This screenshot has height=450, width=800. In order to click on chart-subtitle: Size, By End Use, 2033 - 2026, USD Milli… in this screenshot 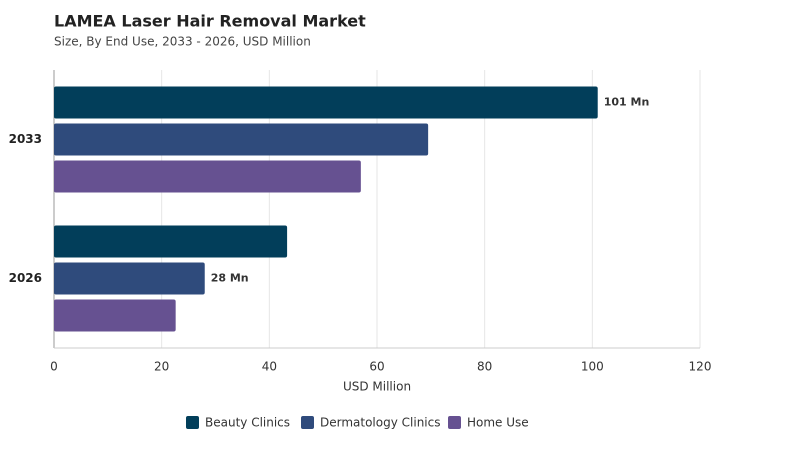, I will do `click(182, 42)`.